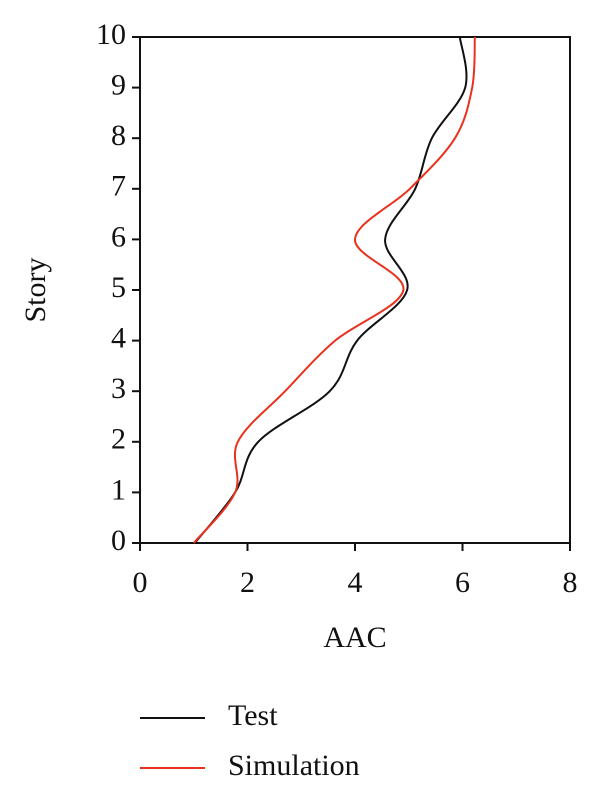  What do you see at coordinates (118, 337) in the screenshot?
I see `y-tick-label: 4` at bounding box center [118, 337].